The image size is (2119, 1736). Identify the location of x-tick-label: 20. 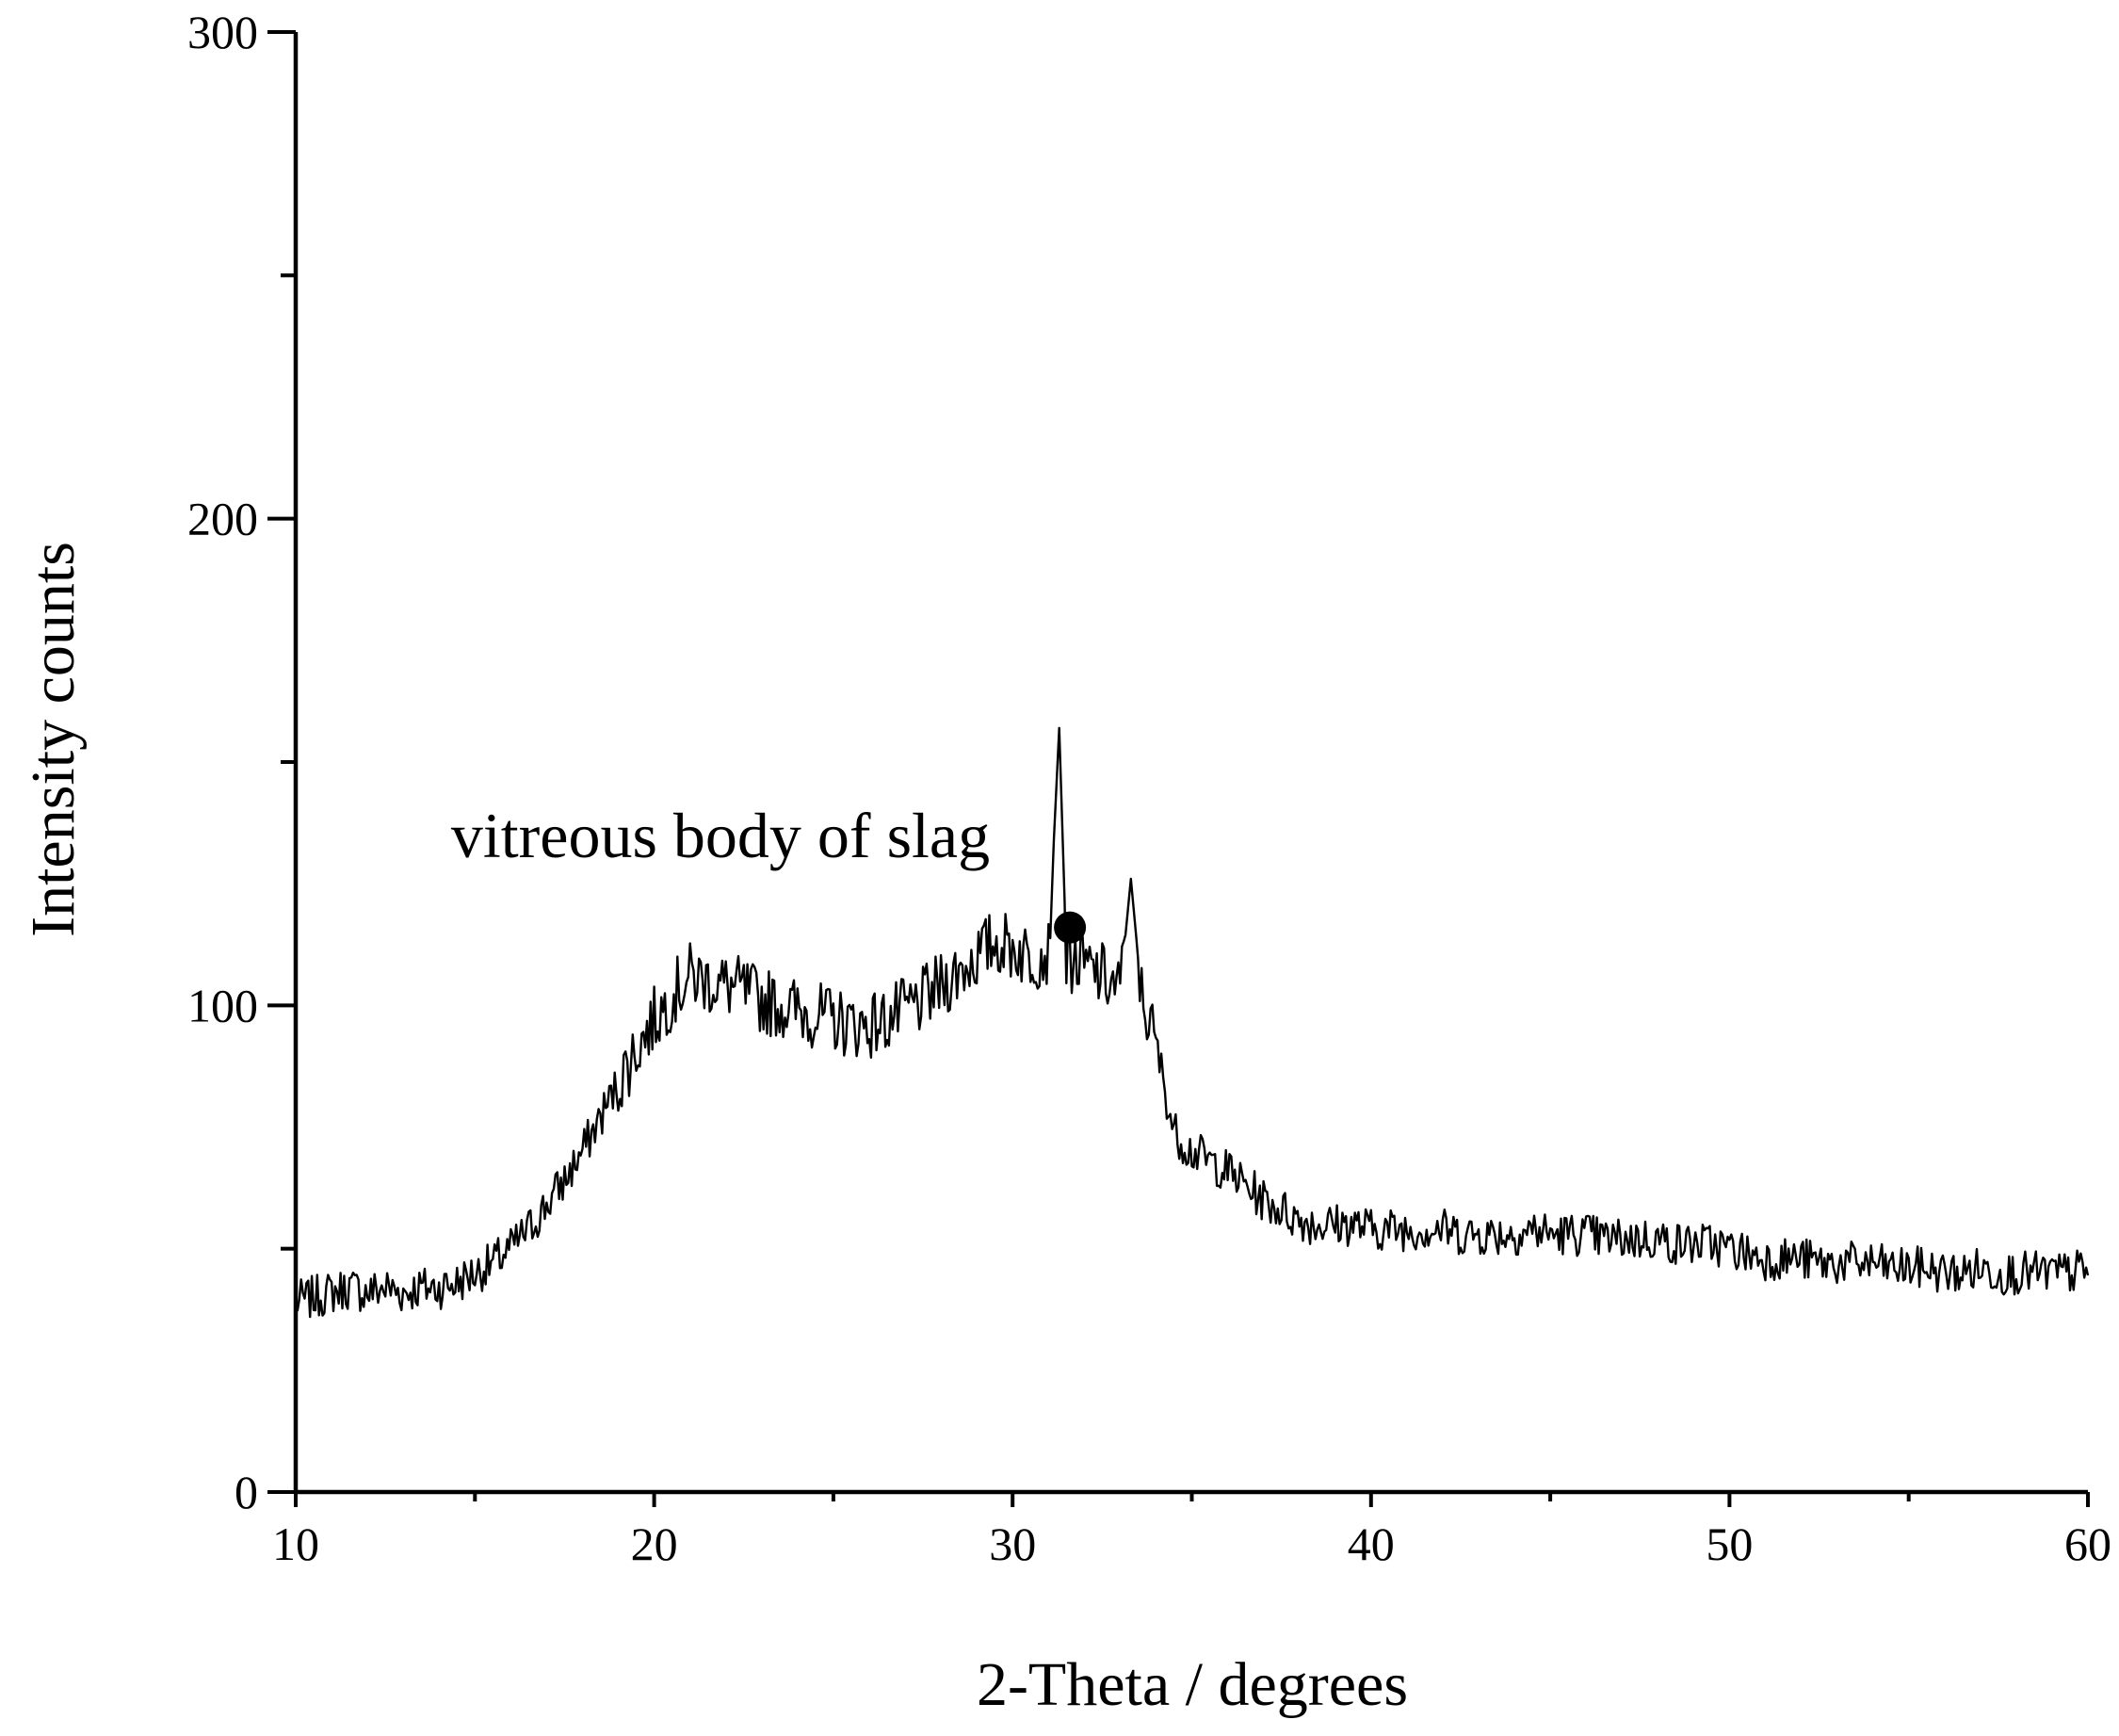
(654, 1543).